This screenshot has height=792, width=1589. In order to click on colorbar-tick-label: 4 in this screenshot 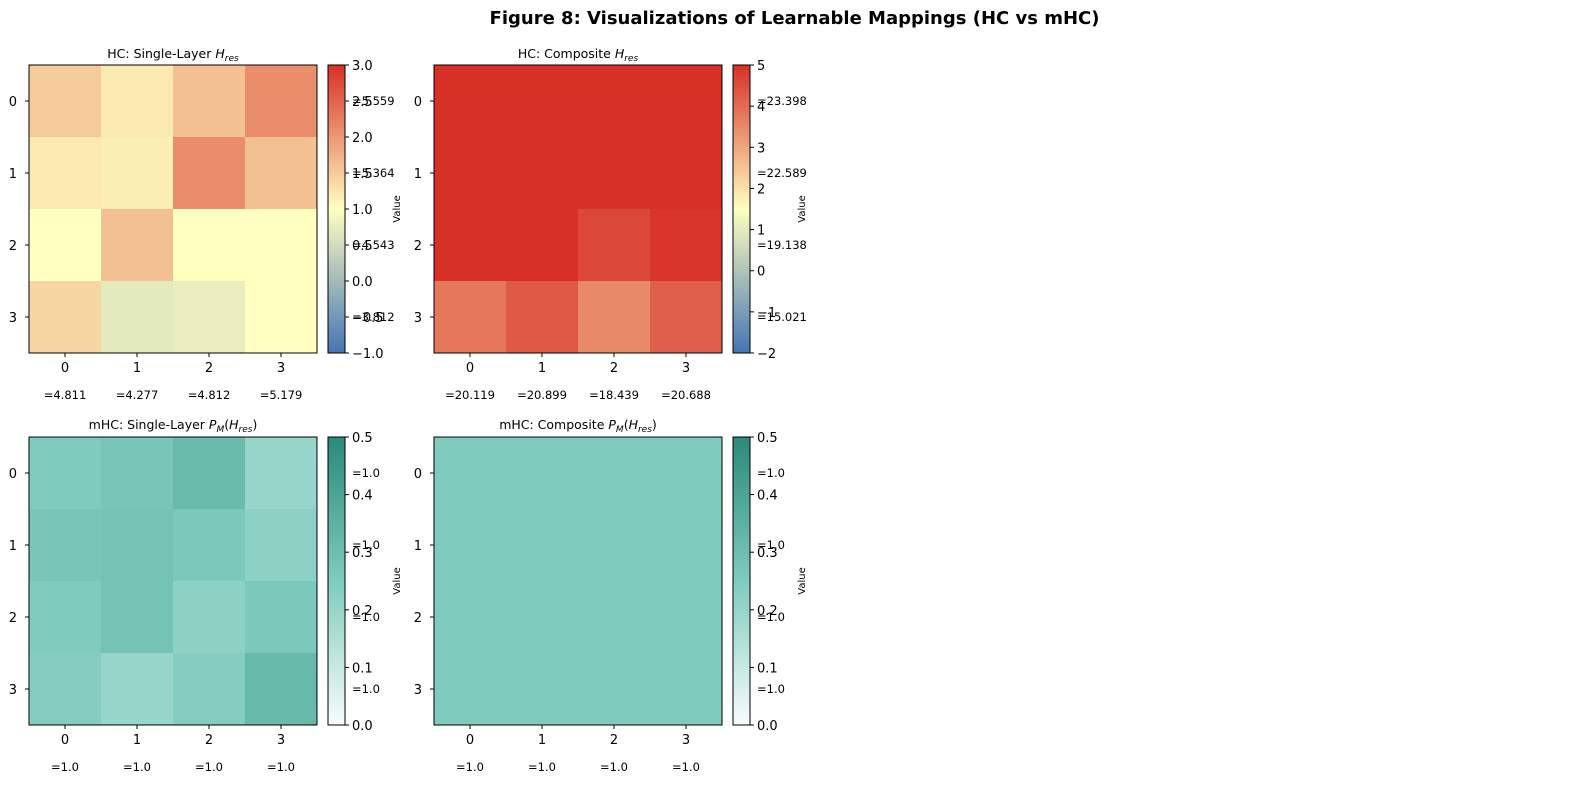, I will do `click(761, 107)`.